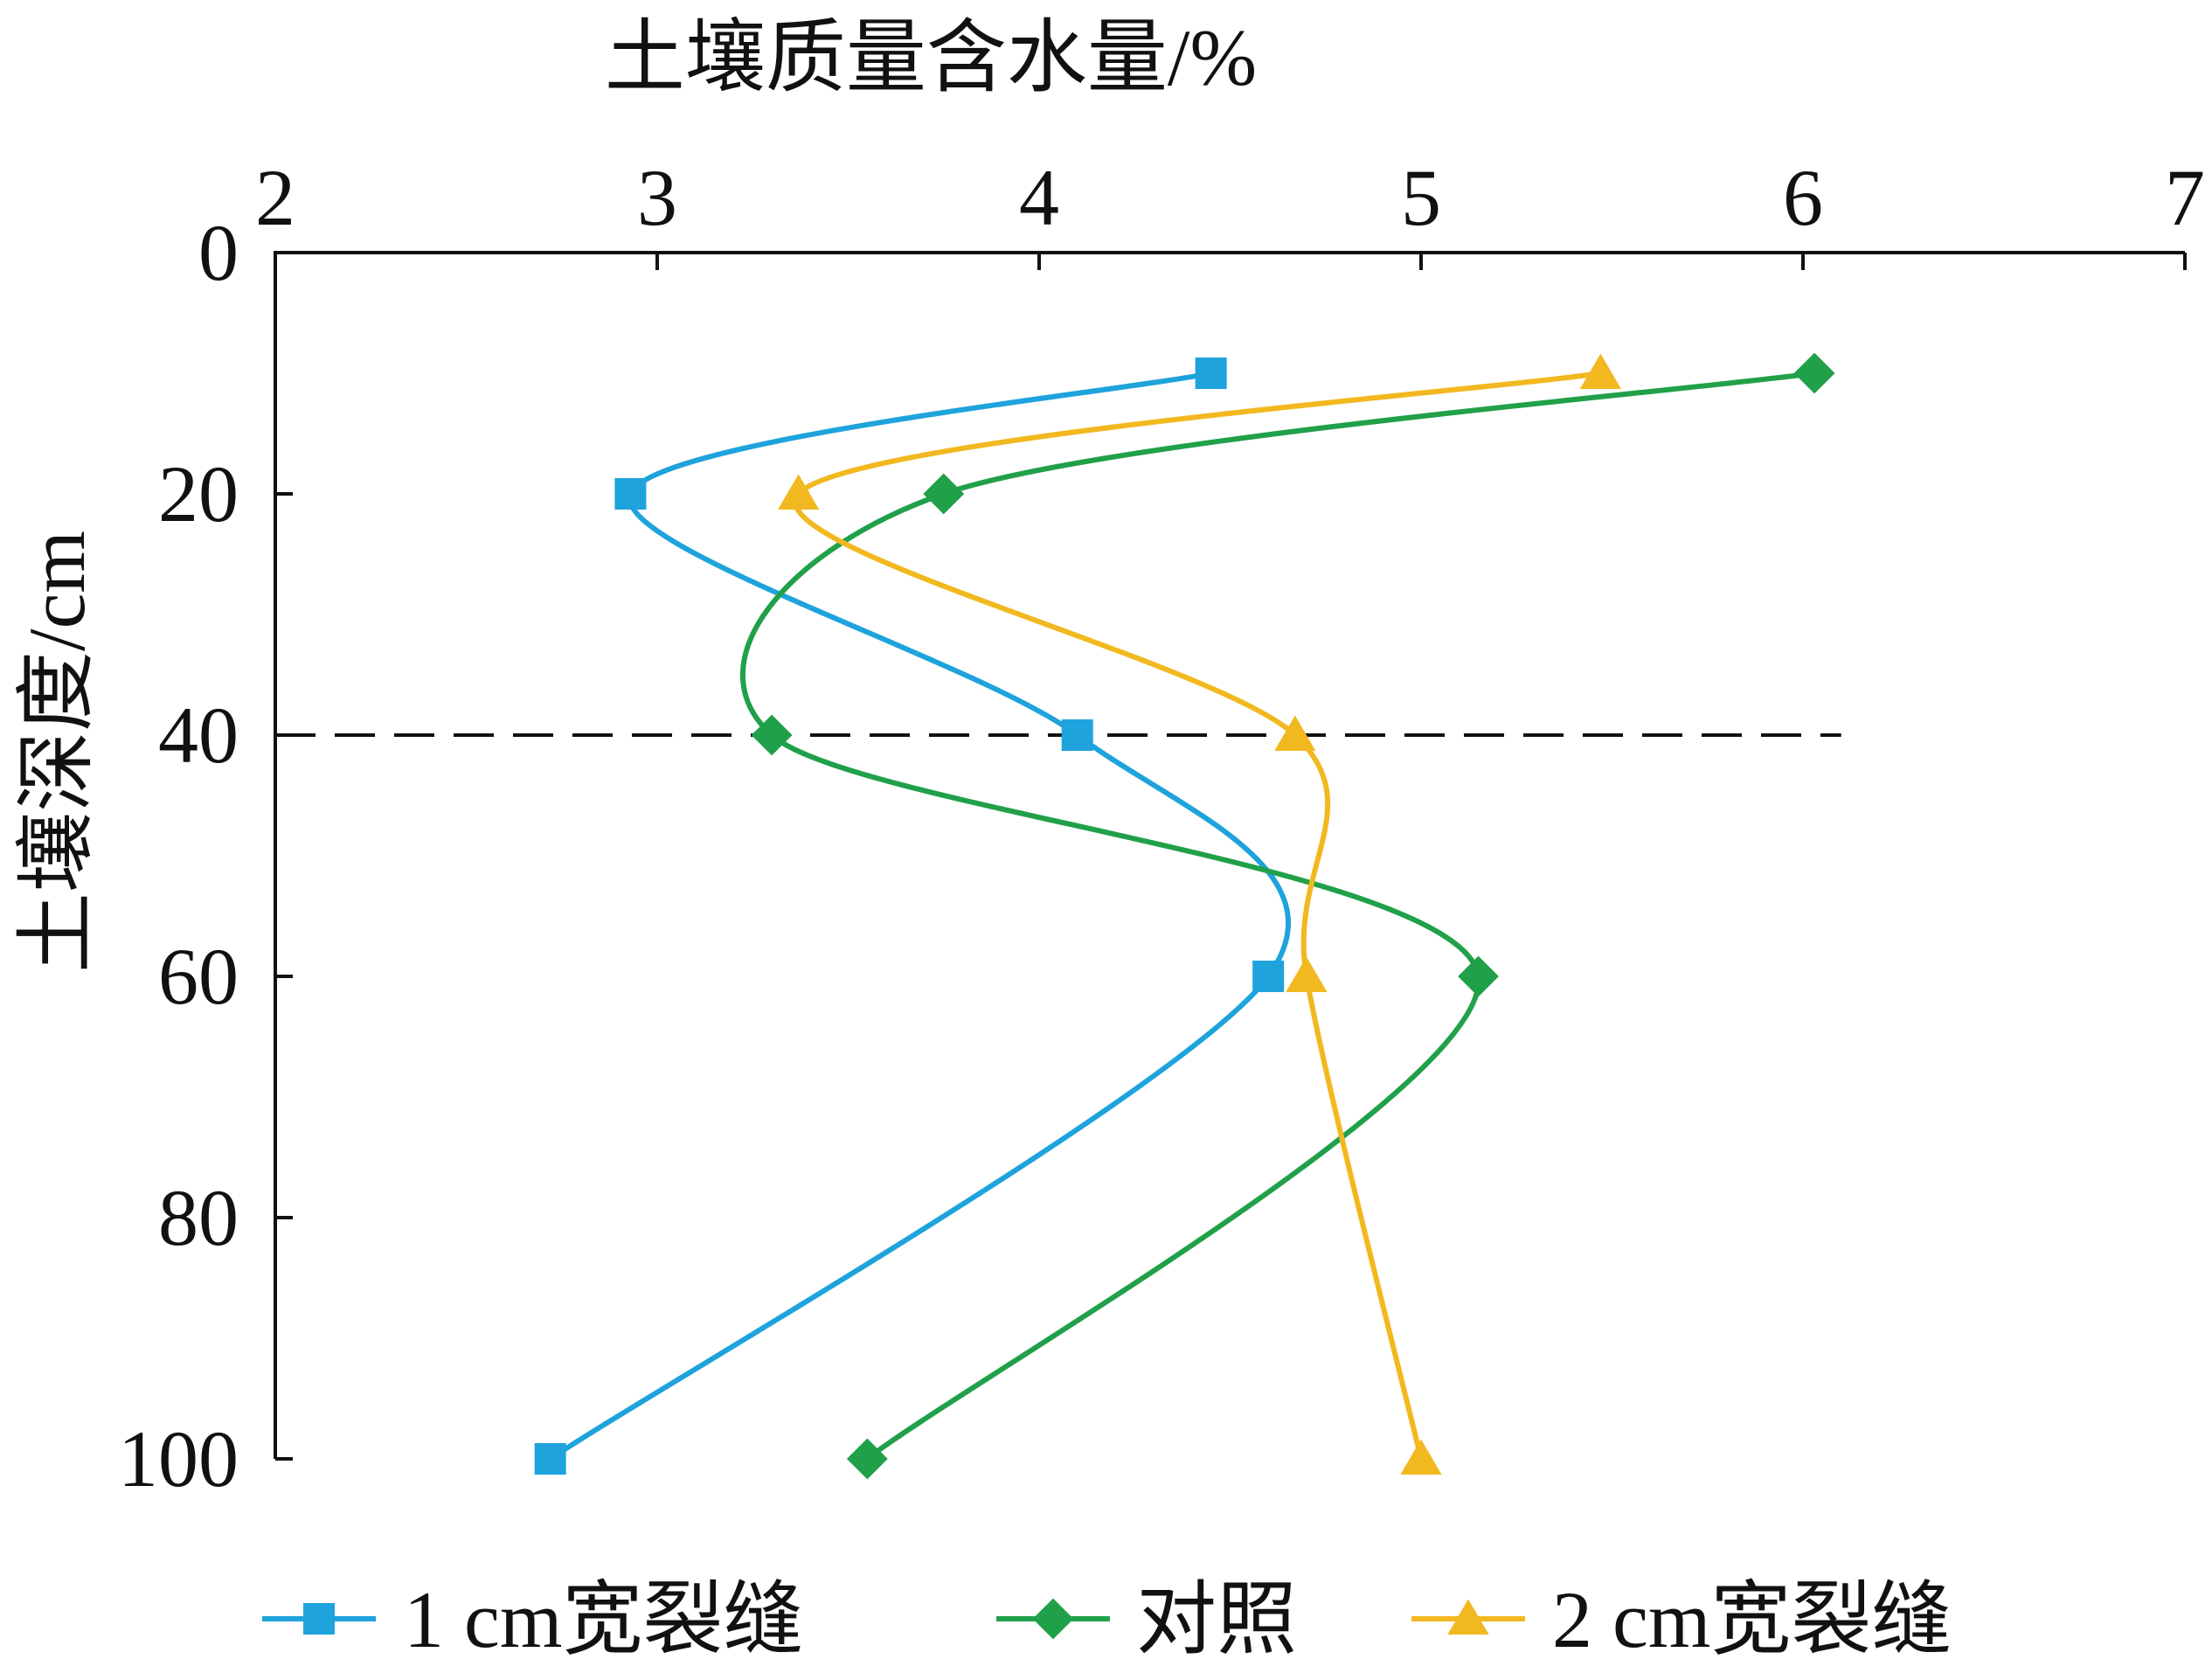  Describe the element at coordinates (275, 197) in the screenshot. I see `x-tick-label: 2` at that location.